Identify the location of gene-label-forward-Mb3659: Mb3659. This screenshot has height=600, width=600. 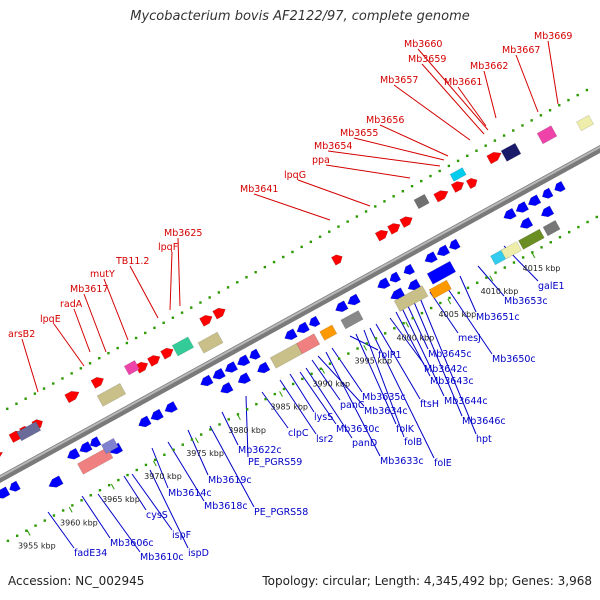
(427, 59).